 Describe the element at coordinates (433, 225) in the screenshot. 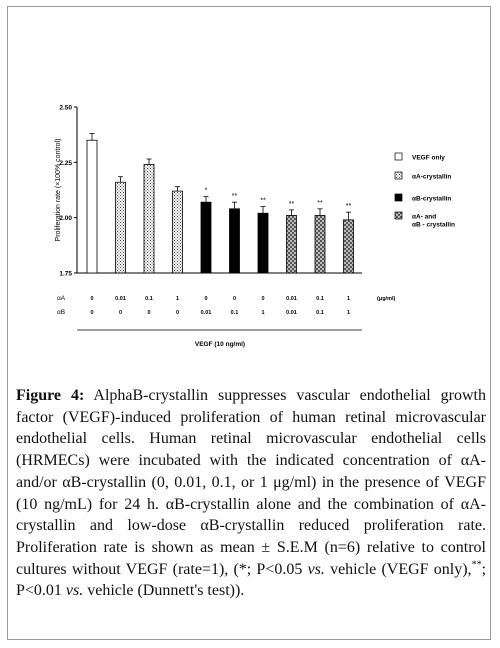

I see `legend-label-line2: αB - crystallin` at that location.